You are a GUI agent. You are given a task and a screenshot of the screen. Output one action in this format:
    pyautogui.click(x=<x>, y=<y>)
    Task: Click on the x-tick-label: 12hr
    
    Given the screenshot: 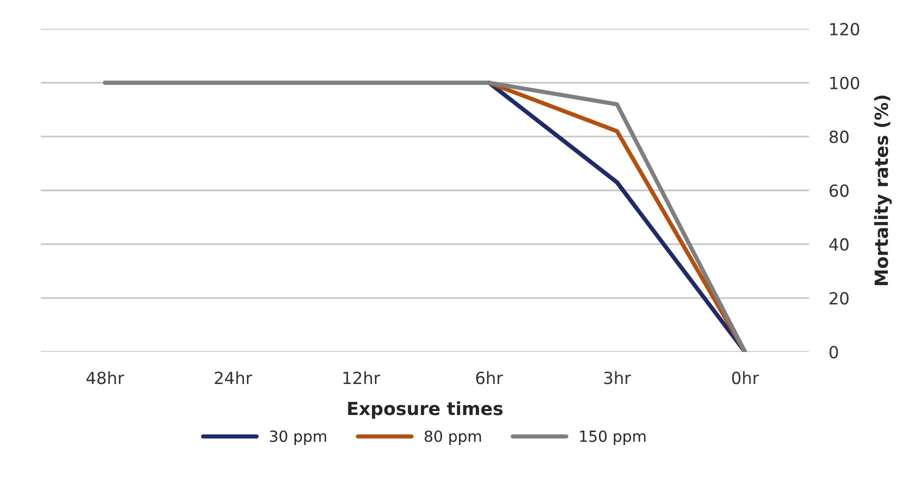 What is the action you would take?
    pyautogui.click(x=361, y=377)
    